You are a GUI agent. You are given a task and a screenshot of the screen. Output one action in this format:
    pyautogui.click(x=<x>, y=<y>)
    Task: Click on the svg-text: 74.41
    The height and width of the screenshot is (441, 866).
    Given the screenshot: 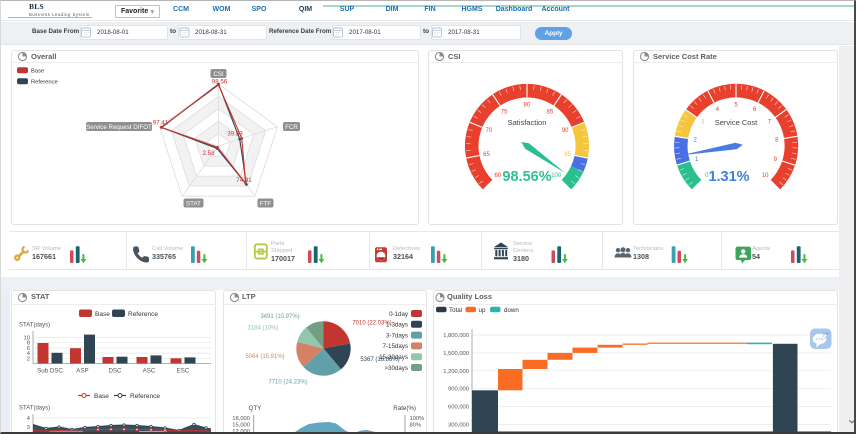 What is the action you would take?
    pyautogui.click(x=244, y=180)
    